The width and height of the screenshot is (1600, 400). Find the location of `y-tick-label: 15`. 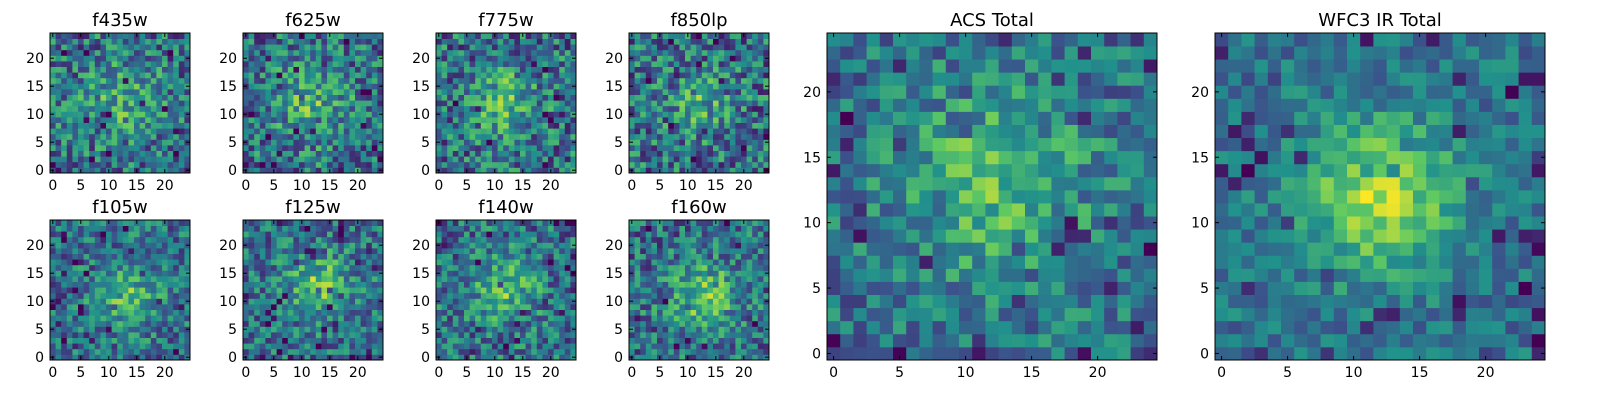

y-tick-label: 15 is located at coordinates (228, 274).